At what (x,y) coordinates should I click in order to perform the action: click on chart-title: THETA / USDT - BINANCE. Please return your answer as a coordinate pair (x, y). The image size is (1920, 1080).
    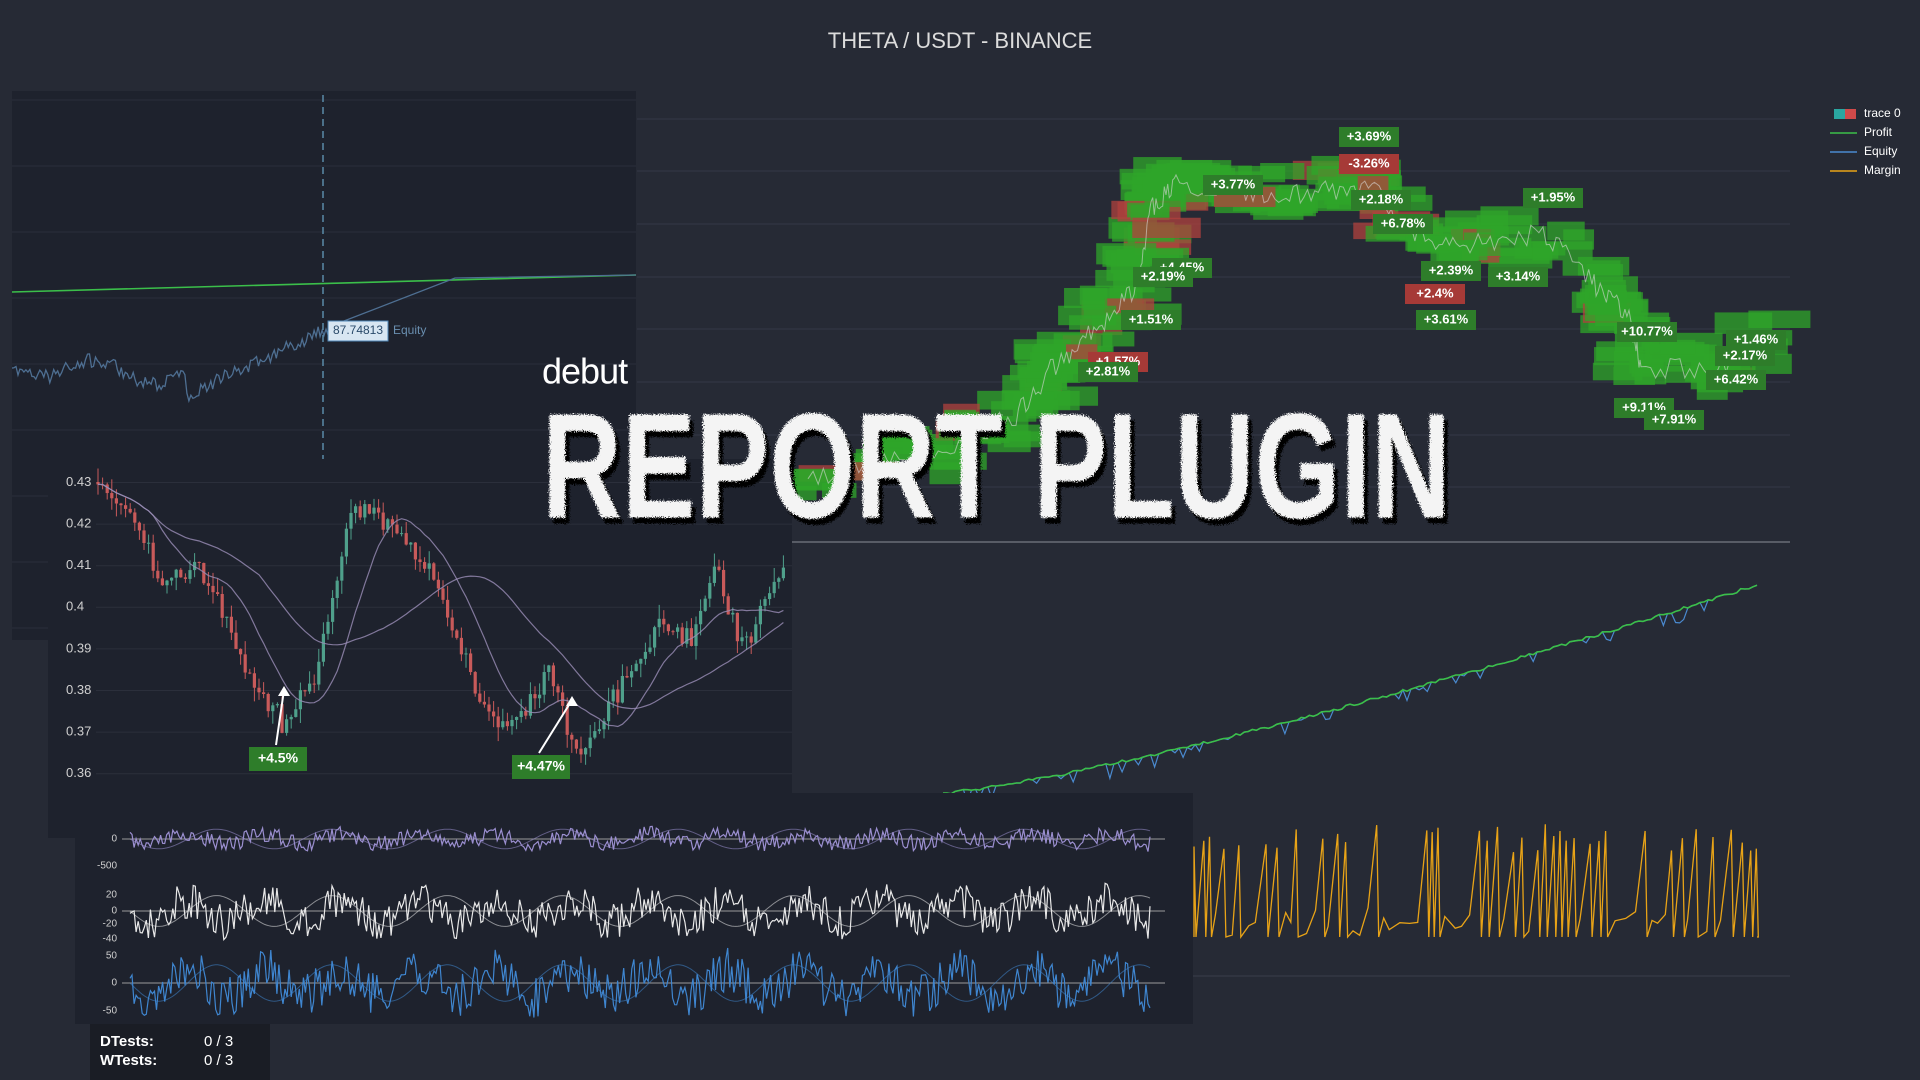
    Looking at the image, I should click on (960, 40).